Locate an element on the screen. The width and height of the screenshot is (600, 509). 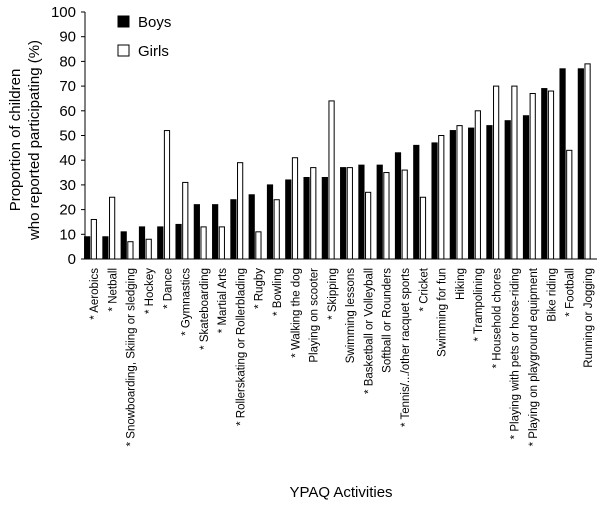
y-tick-label: 10 is located at coordinates (67, 234).